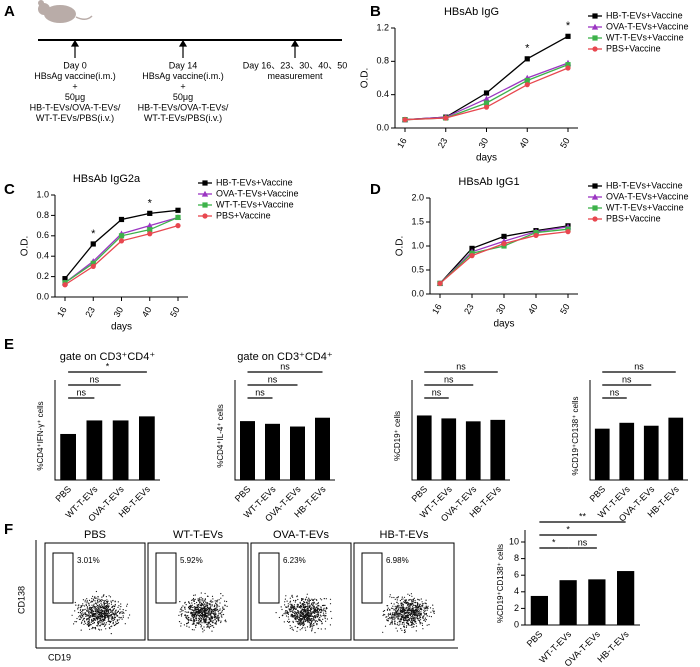 The image size is (700, 667). What do you see at coordinates (516, 558) in the screenshot?
I see `y-tick-label: 8` at bounding box center [516, 558].